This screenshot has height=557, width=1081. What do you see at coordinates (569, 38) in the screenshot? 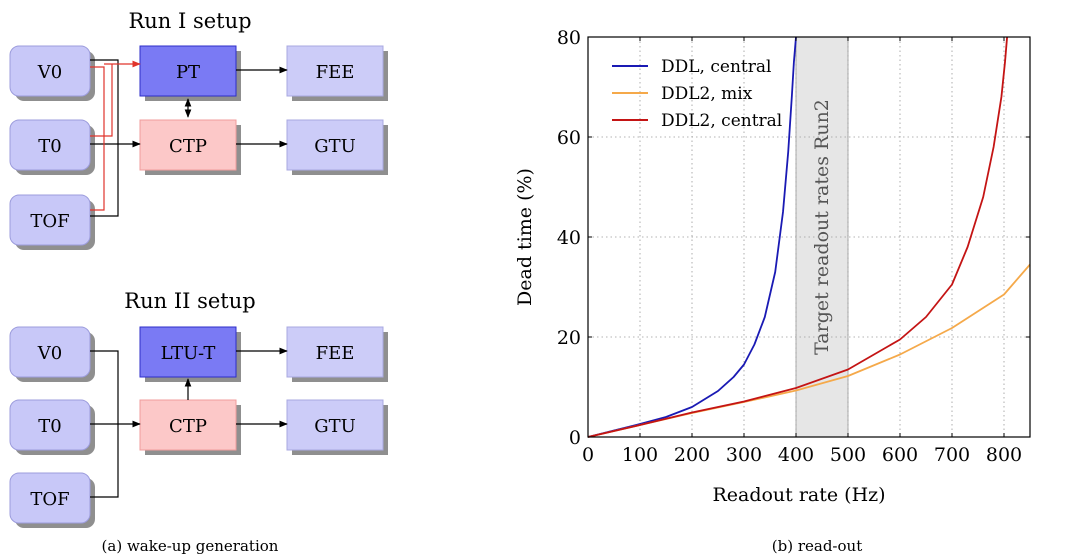
I see `y-tick-label: 80` at bounding box center [569, 38].